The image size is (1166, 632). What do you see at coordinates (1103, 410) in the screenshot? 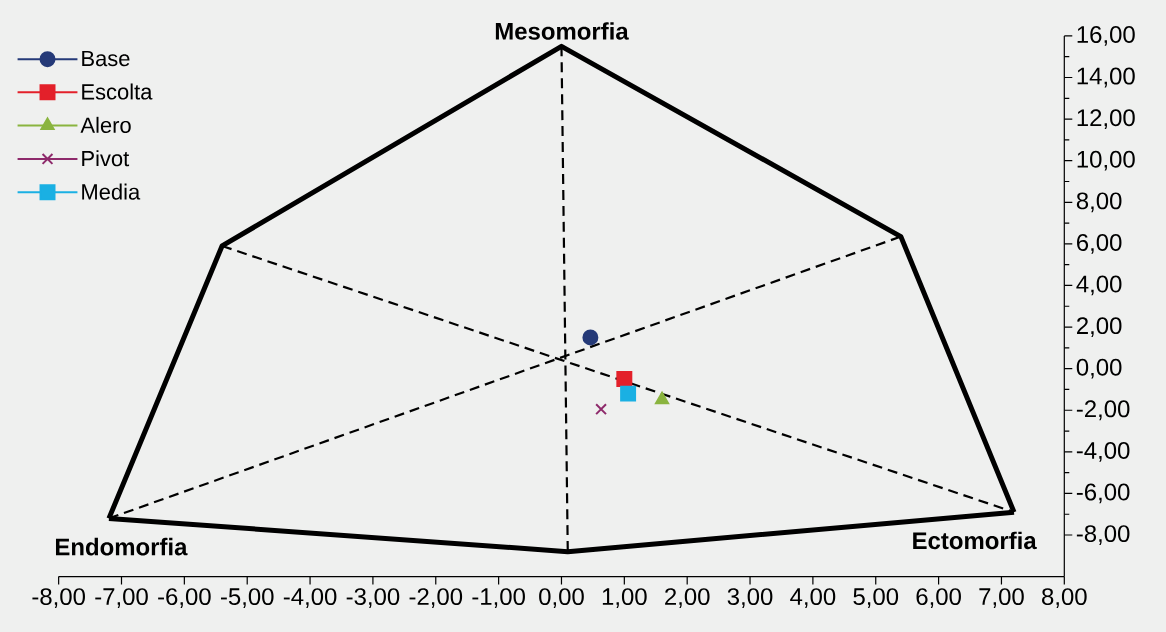
I see `y-tick-label: -2,00` at bounding box center [1103, 410].